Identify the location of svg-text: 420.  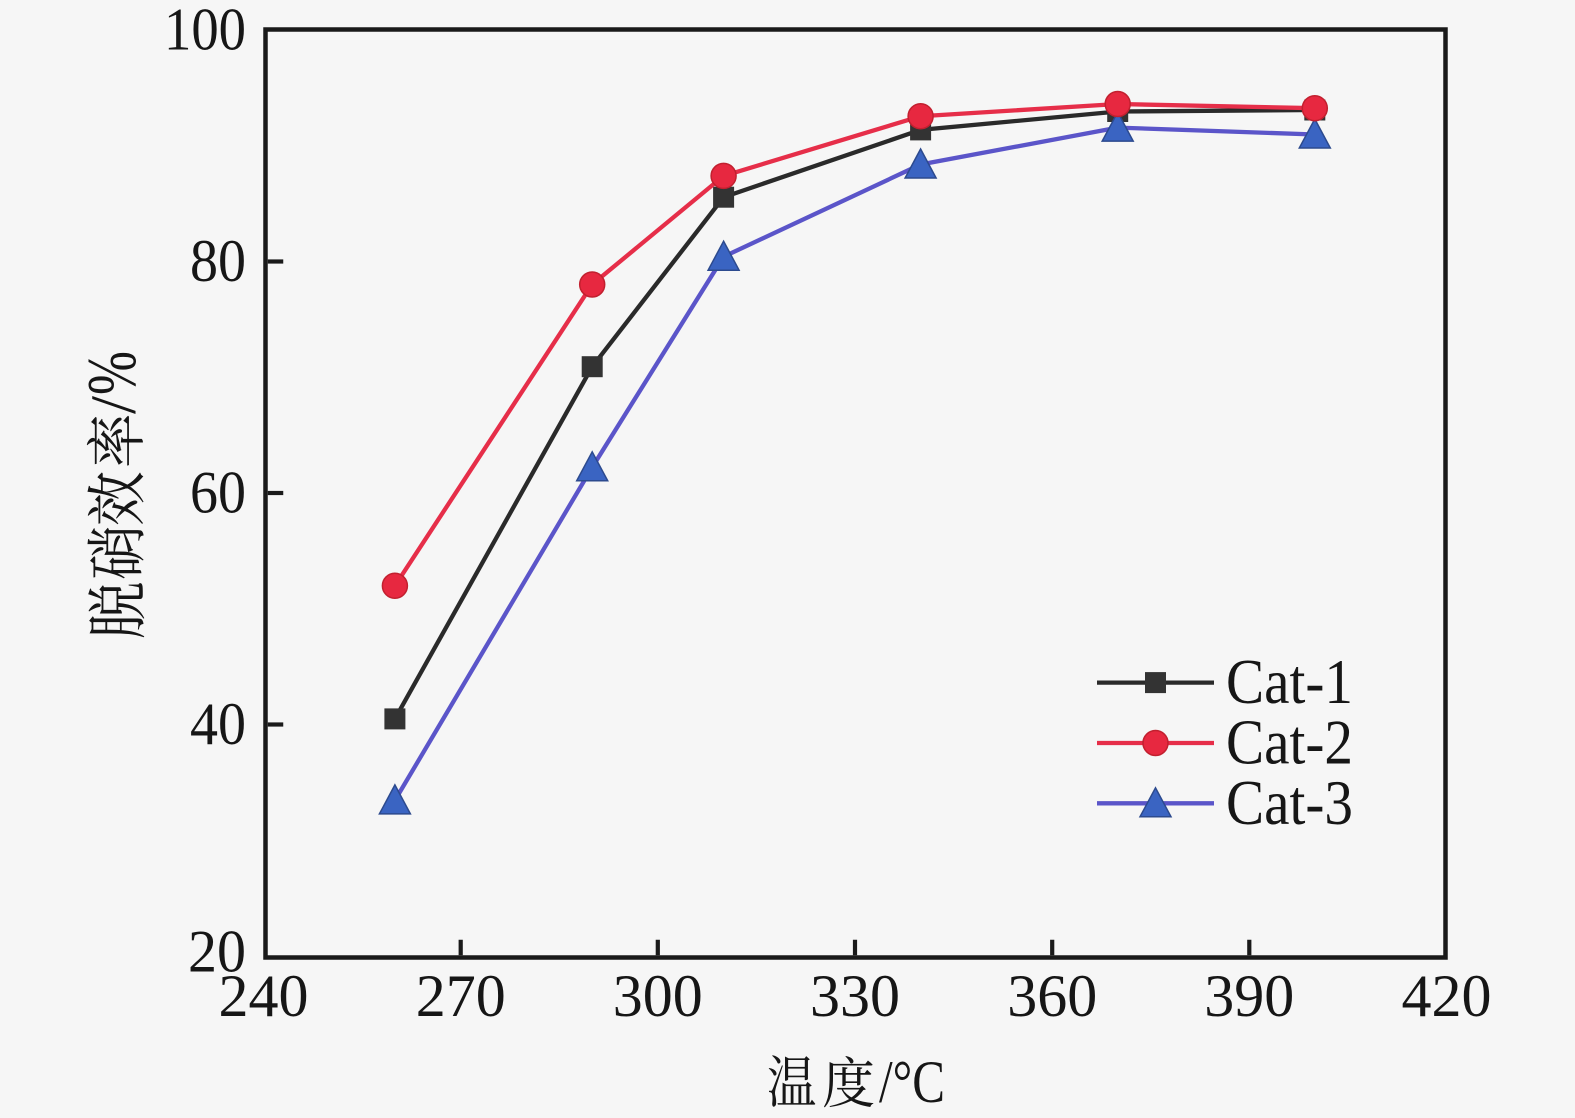
(1447, 996).